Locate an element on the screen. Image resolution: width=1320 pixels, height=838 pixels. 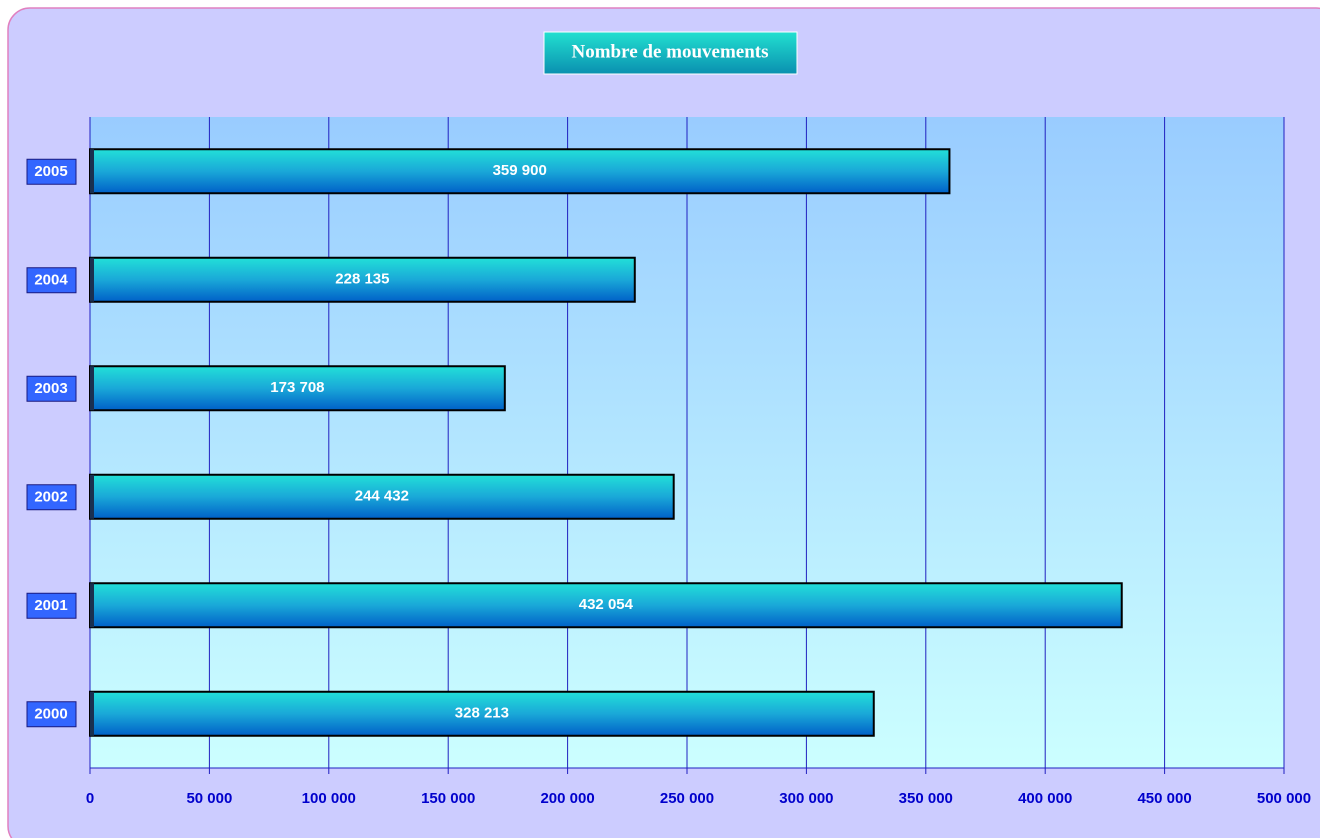
data-label: 244 432 is located at coordinates (382, 496).